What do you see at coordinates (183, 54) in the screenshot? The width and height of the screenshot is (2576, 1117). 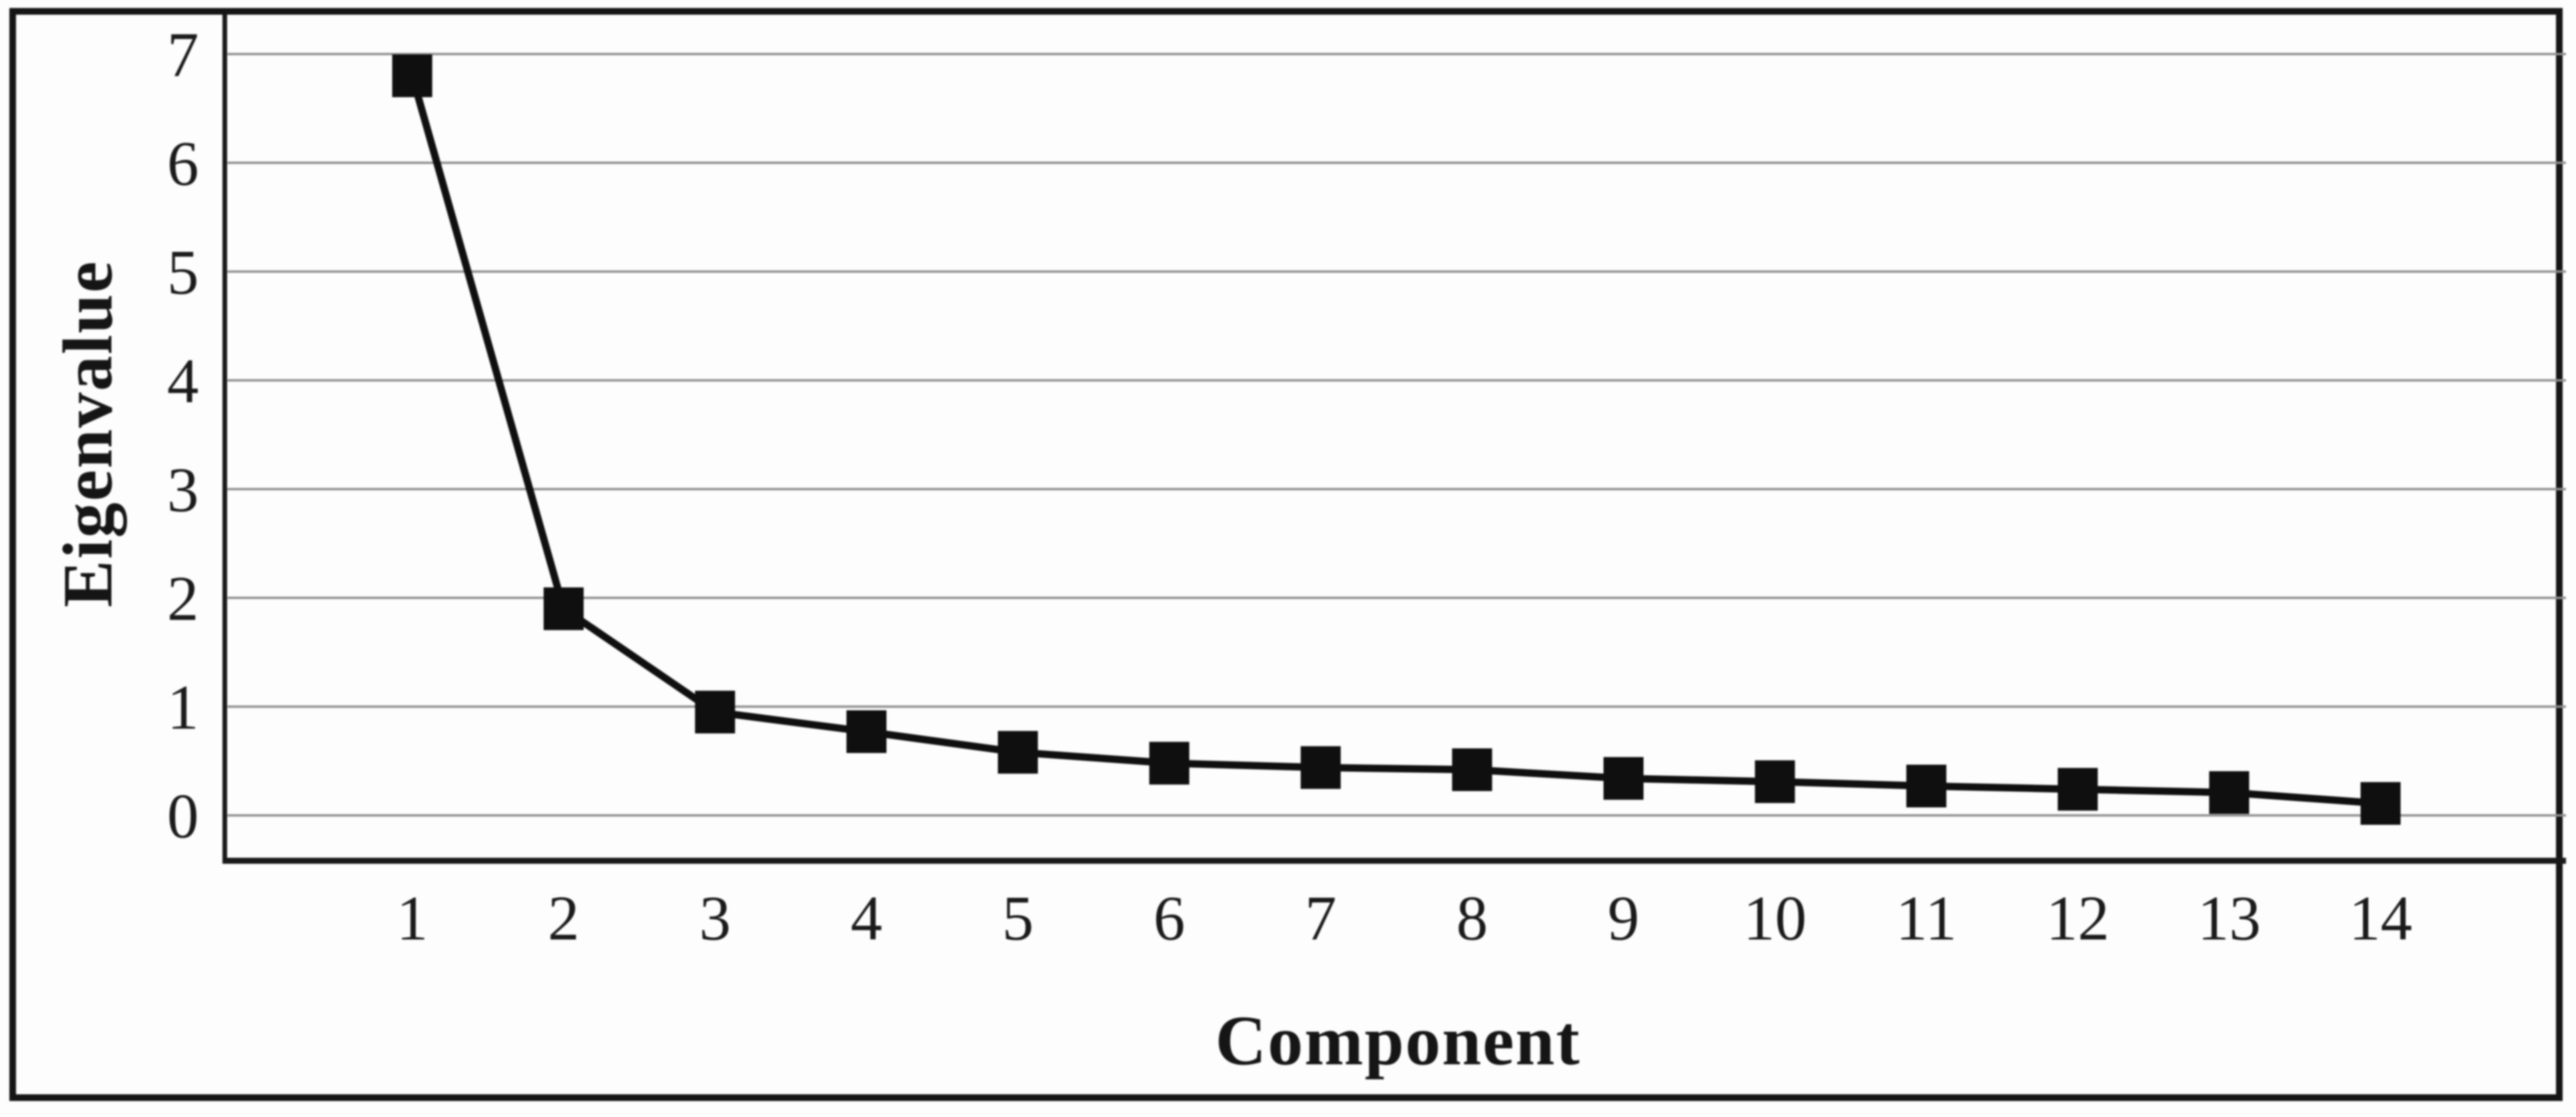 I see `y-tick-label-7: 7` at bounding box center [183, 54].